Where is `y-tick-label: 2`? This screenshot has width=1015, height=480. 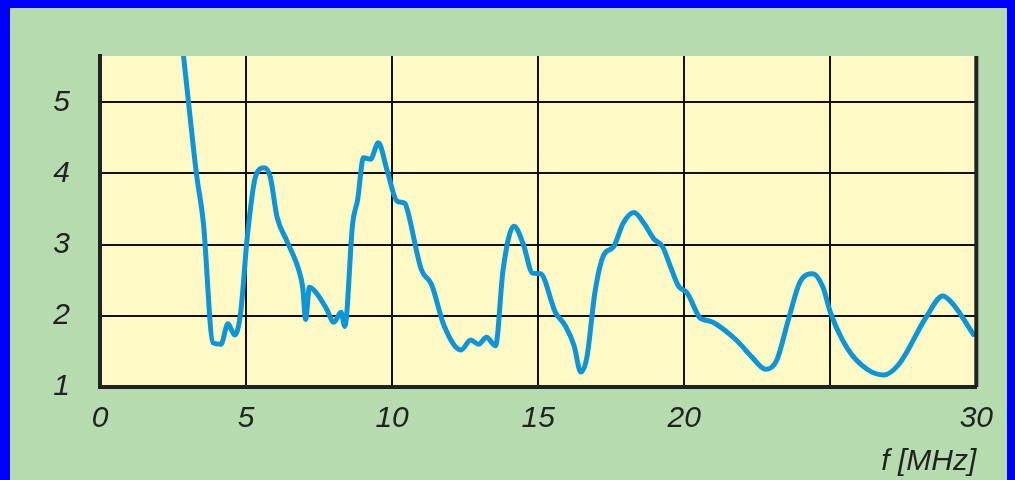
y-tick-label: 2 is located at coordinates (61, 314).